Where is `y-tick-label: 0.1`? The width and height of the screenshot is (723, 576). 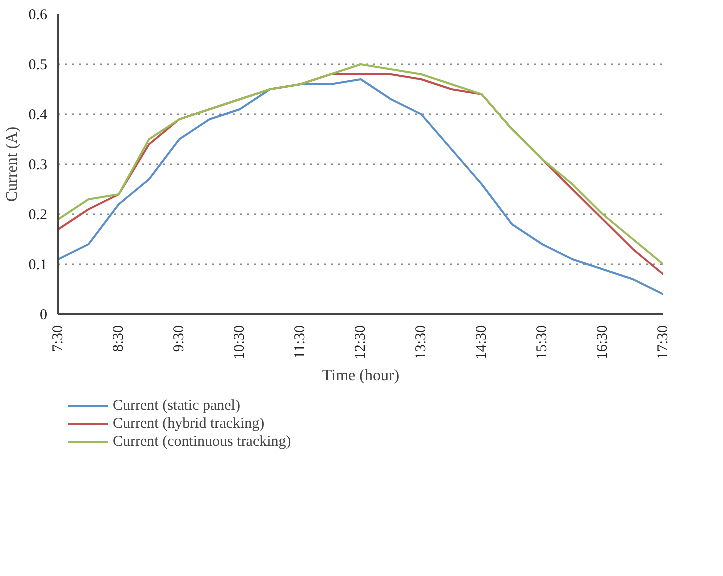 y-tick-label: 0.1 is located at coordinates (38, 266).